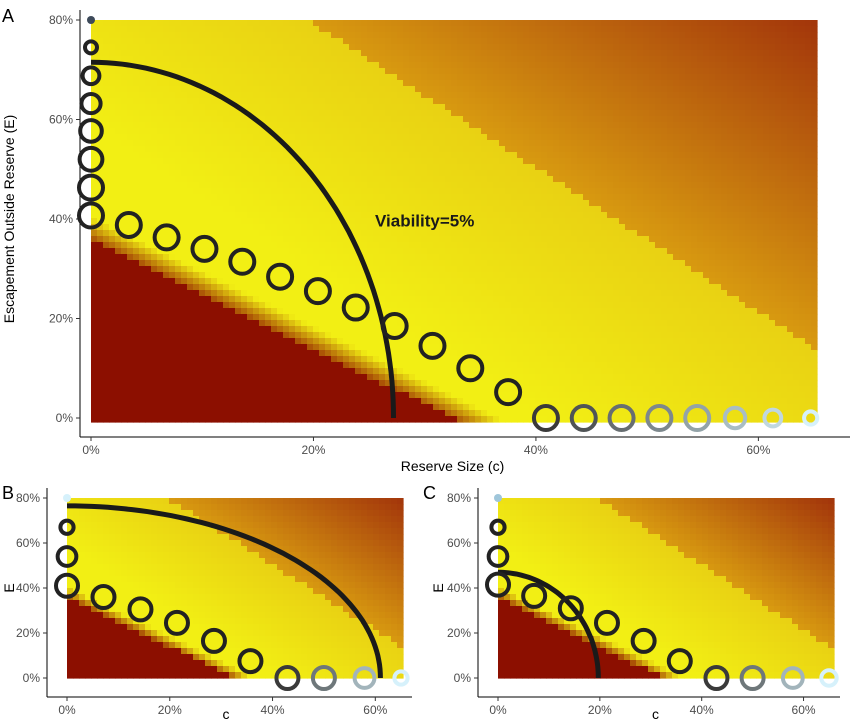 The height and width of the screenshot is (725, 850). What do you see at coordinates (8, 493) in the screenshot?
I see `panel-label-b: B` at bounding box center [8, 493].